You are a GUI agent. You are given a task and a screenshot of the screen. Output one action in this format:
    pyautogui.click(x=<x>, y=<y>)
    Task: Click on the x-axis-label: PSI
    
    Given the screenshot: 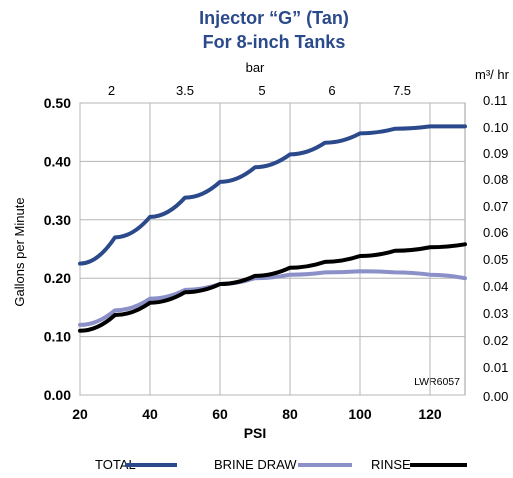 What is the action you would take?
    pyautogui.click(x=255, y=433)
    